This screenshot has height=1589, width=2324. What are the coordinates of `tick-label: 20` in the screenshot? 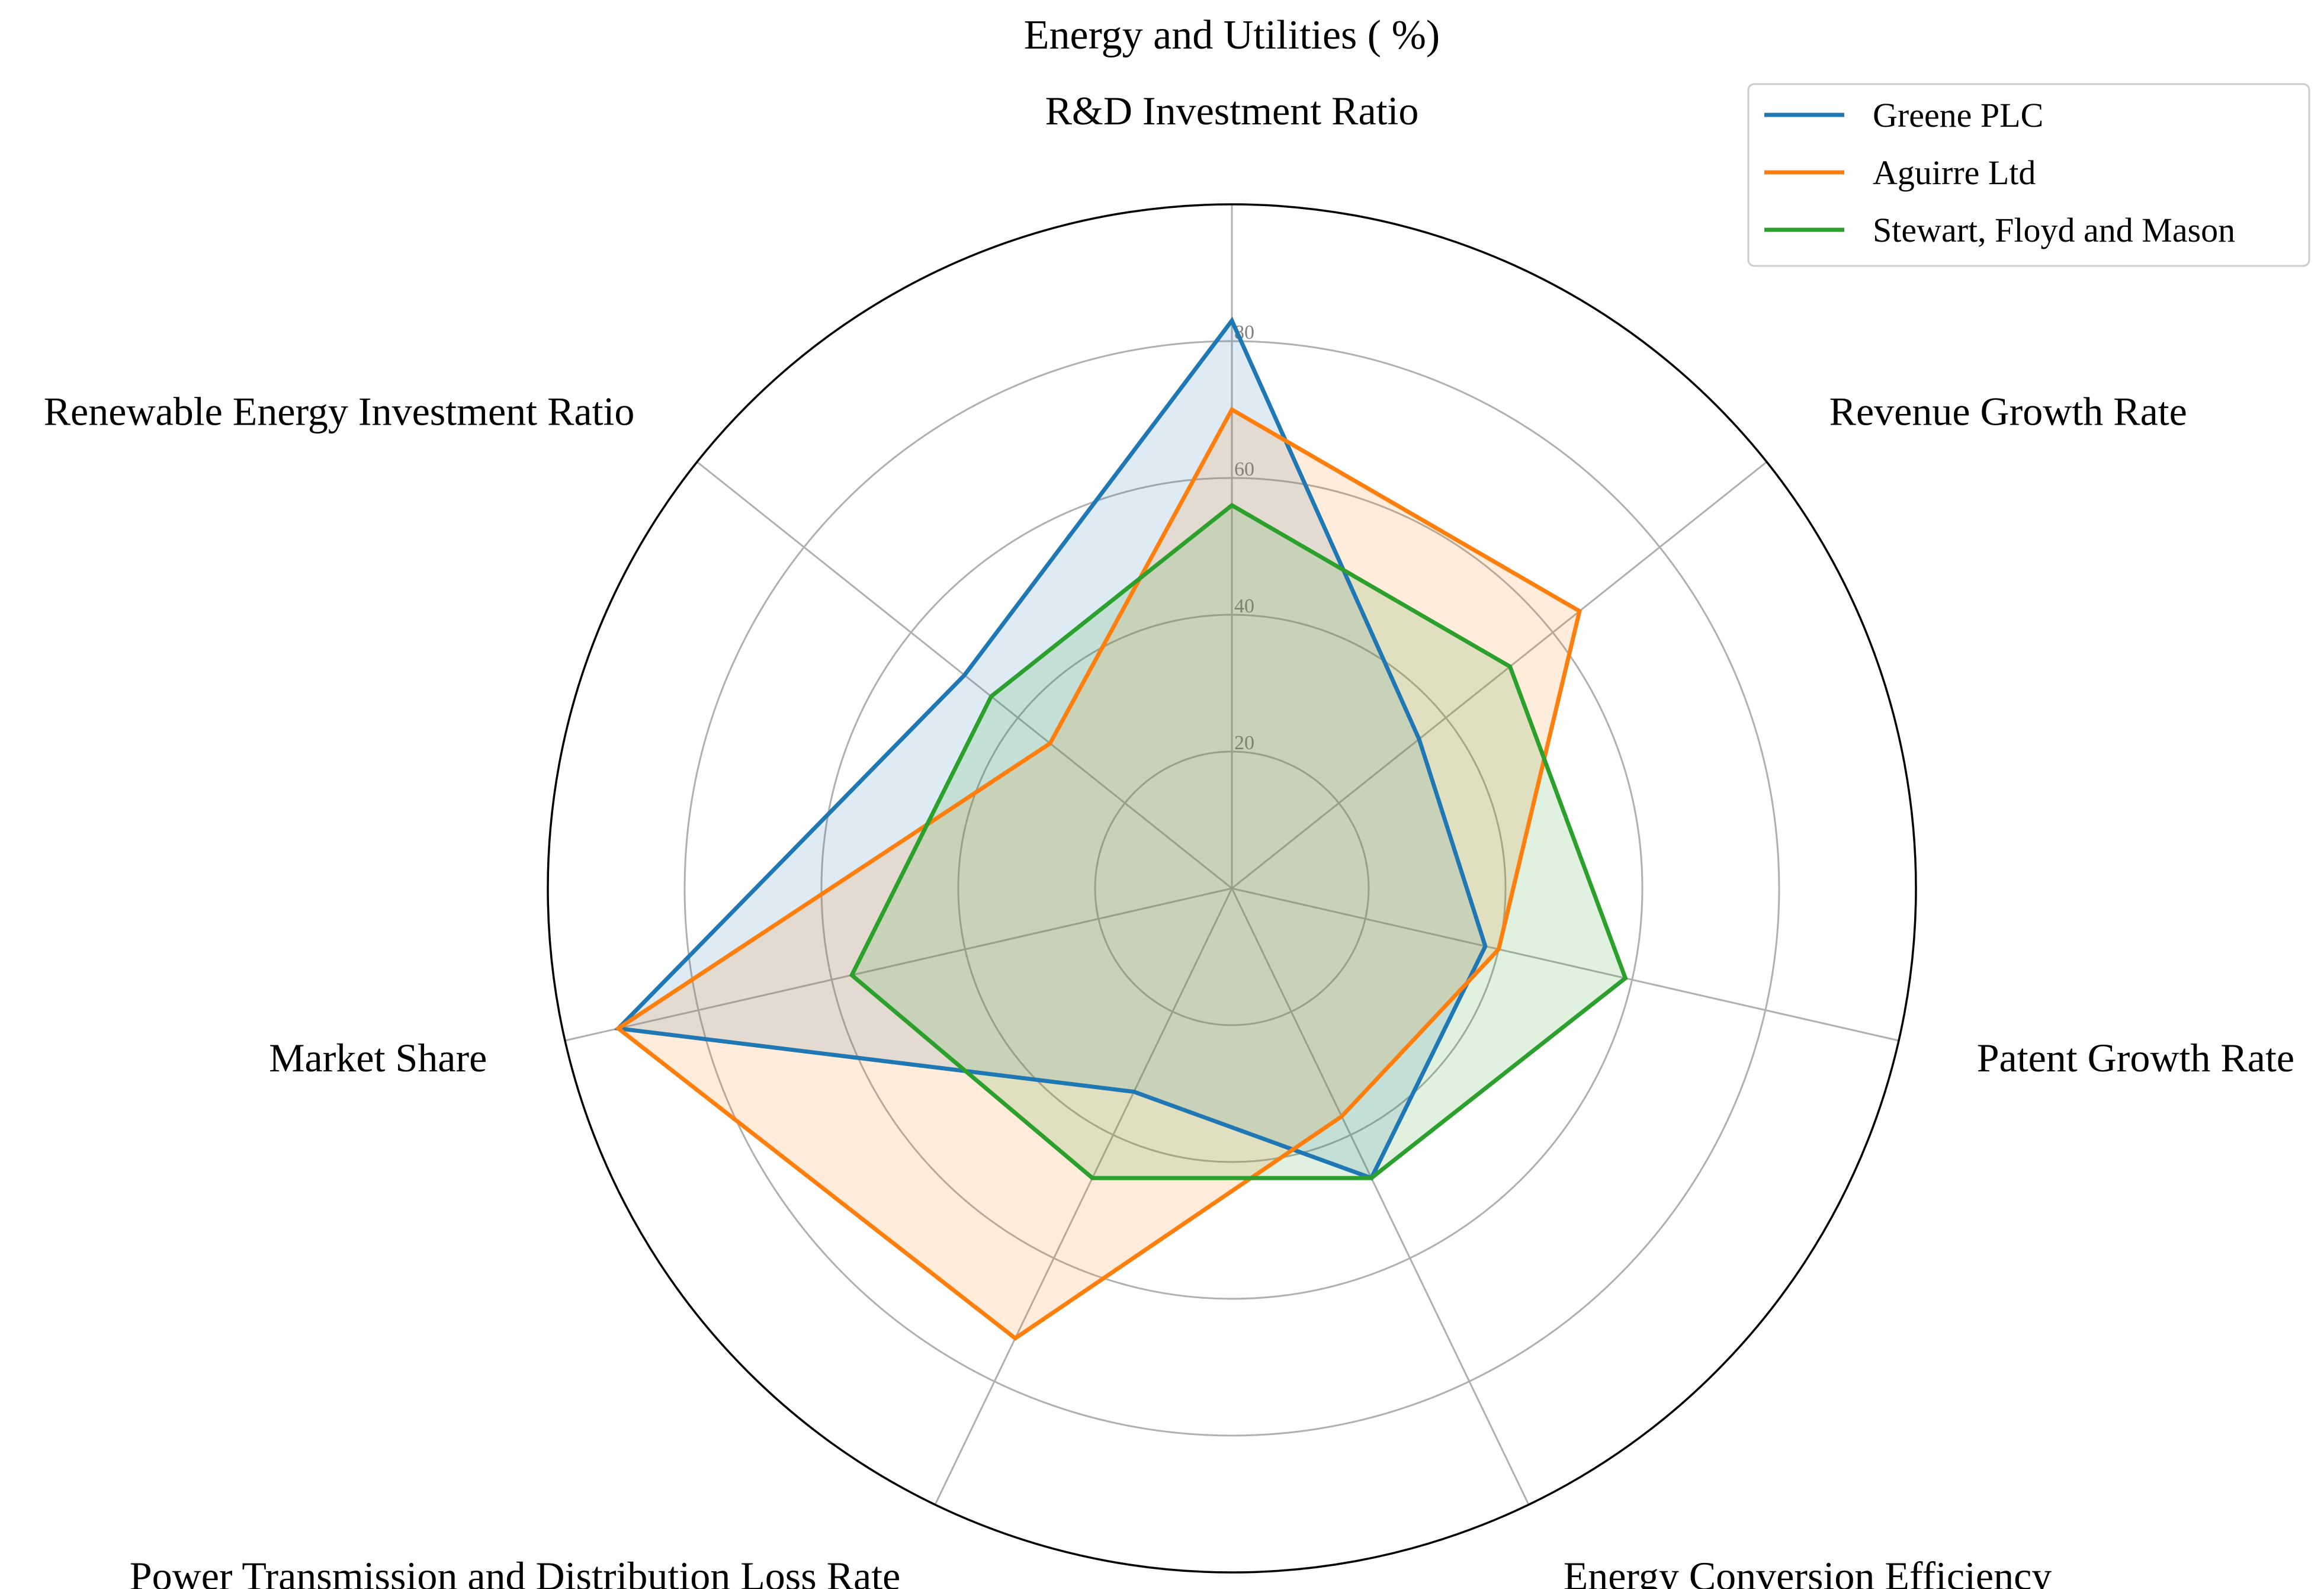 It's located at (1244, 743).